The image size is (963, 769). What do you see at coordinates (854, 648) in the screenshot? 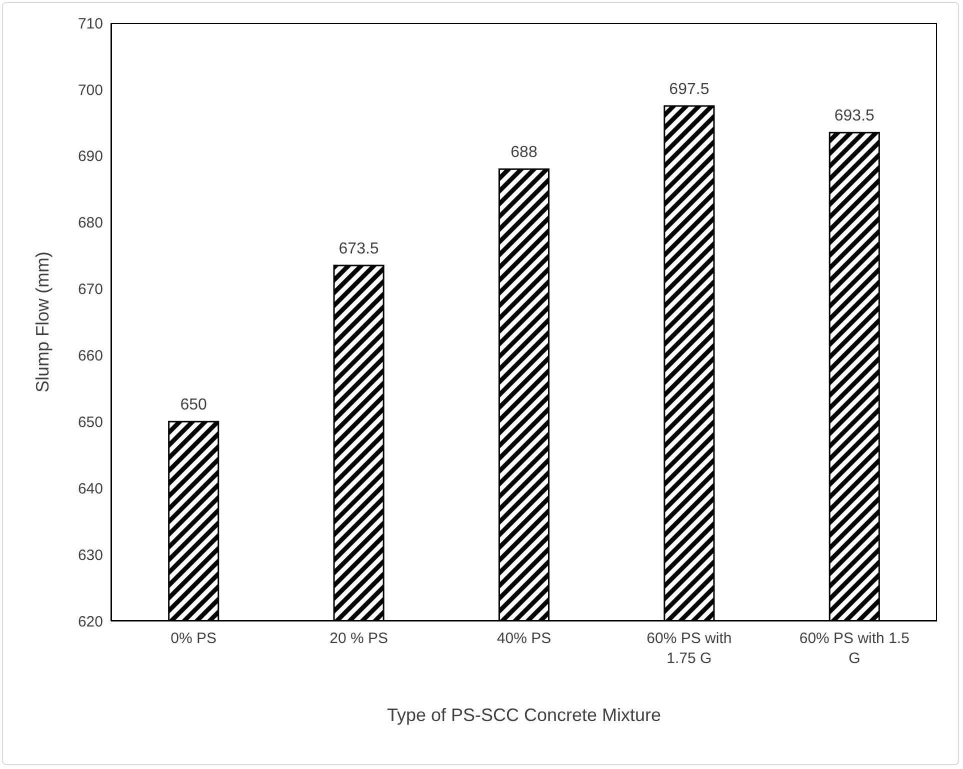
I see `x-tick-label: 60% PS with 1.5 G` at bounding box center [854, 648].